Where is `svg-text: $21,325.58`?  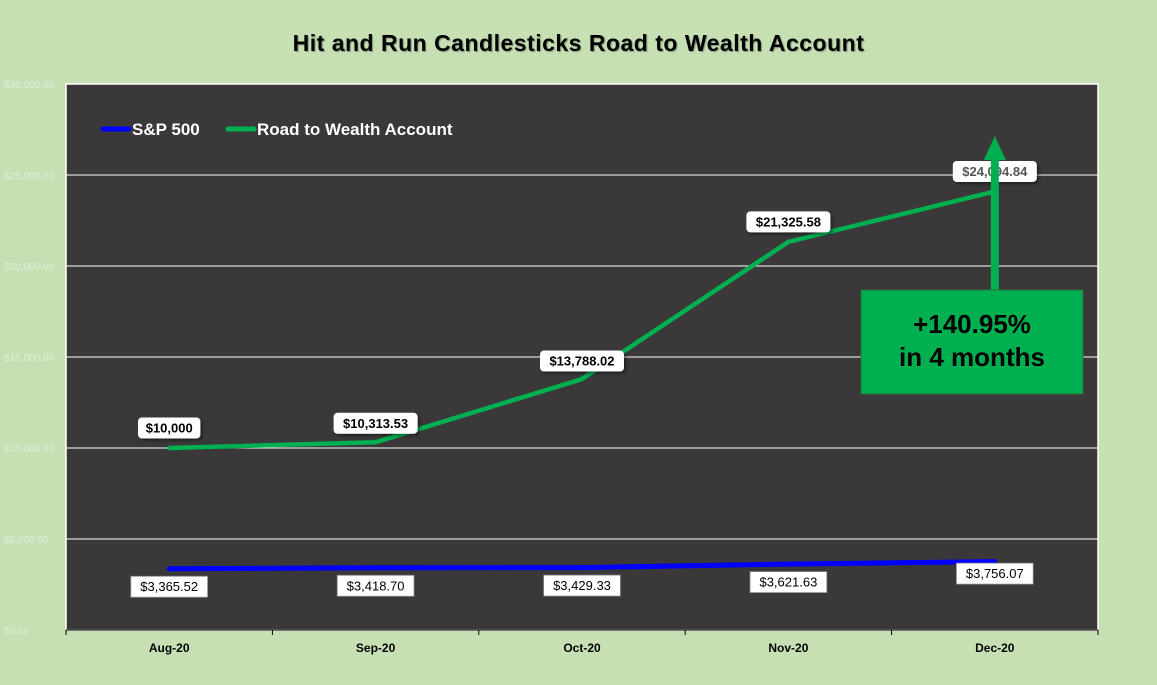 svg-text: $21,325.58 is located at coordinates (788, 221).